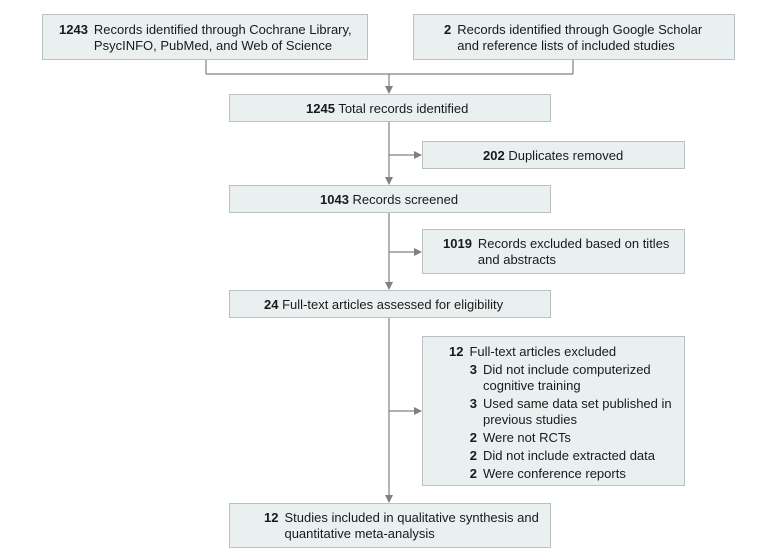  I want to click on records-identified-other-count: 2, so click(448, 29).